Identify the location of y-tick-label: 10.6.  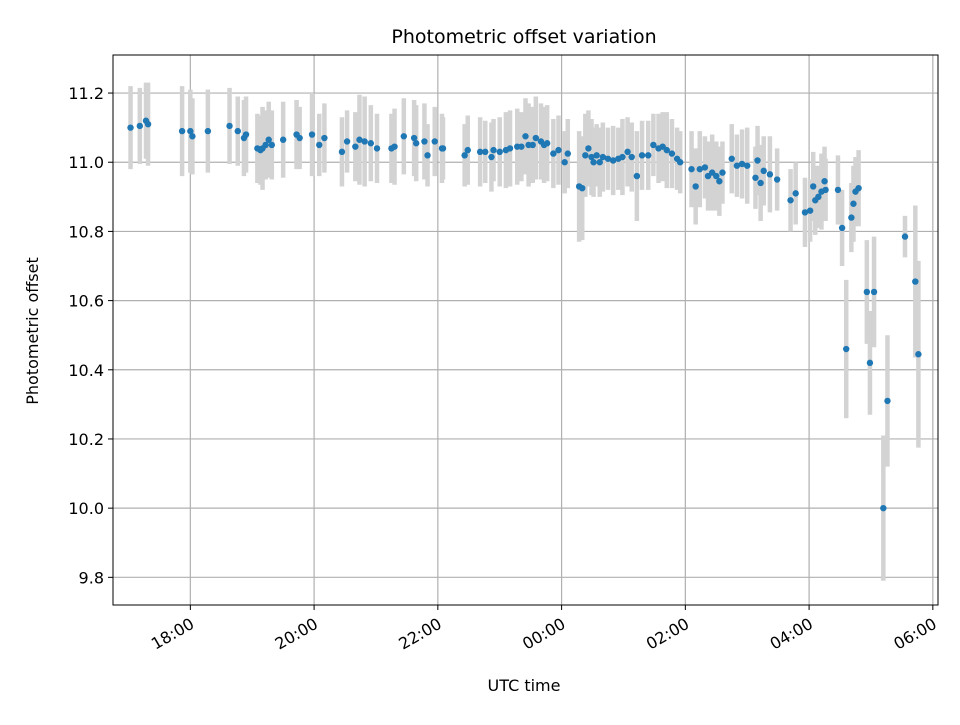
(86, 301).